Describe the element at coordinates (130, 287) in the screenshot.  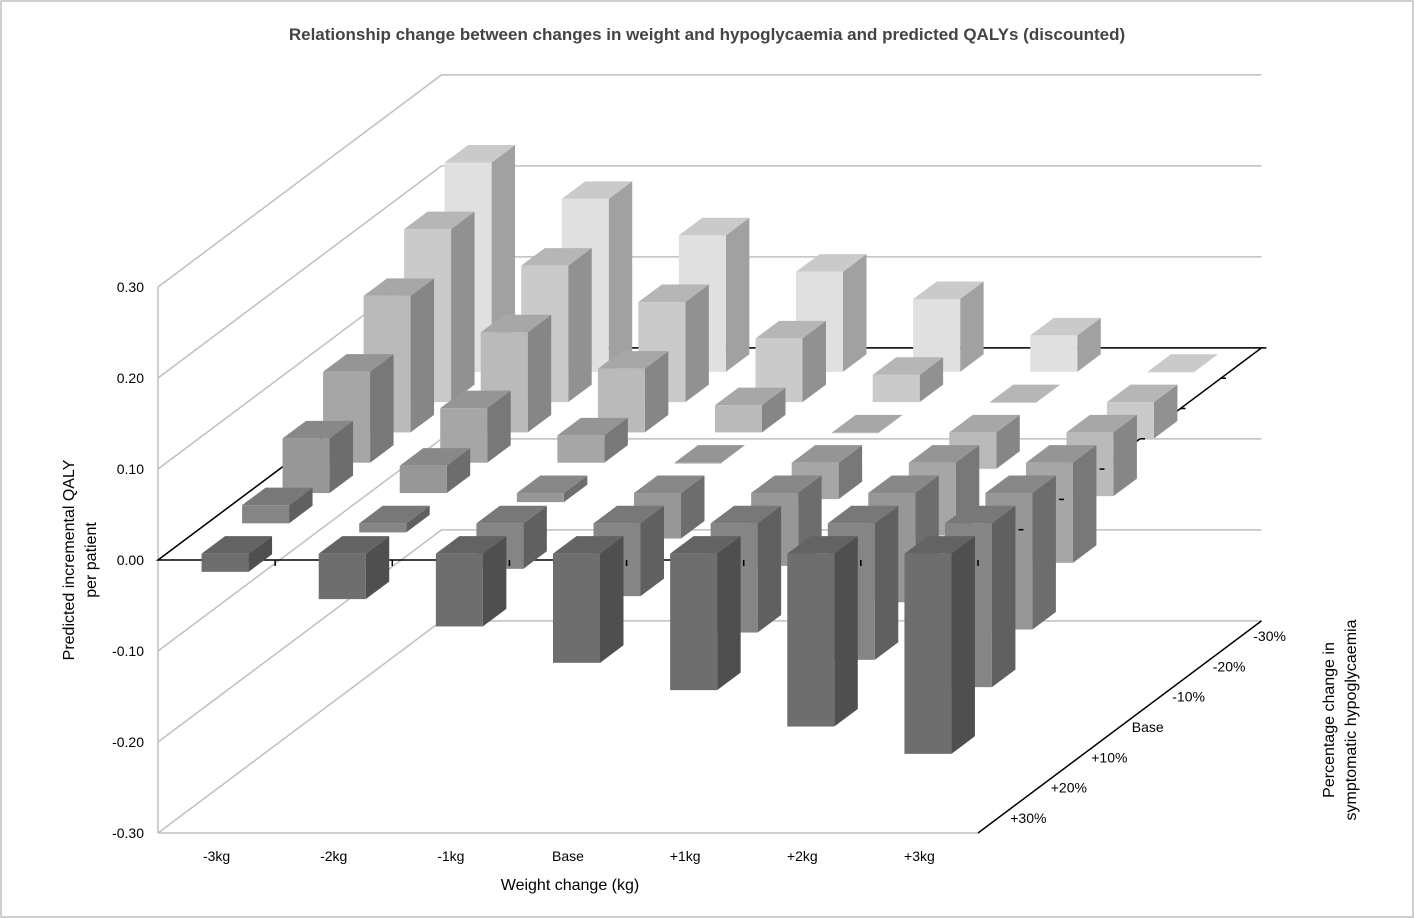
I see `y-tick-label: 0.30` at that location.